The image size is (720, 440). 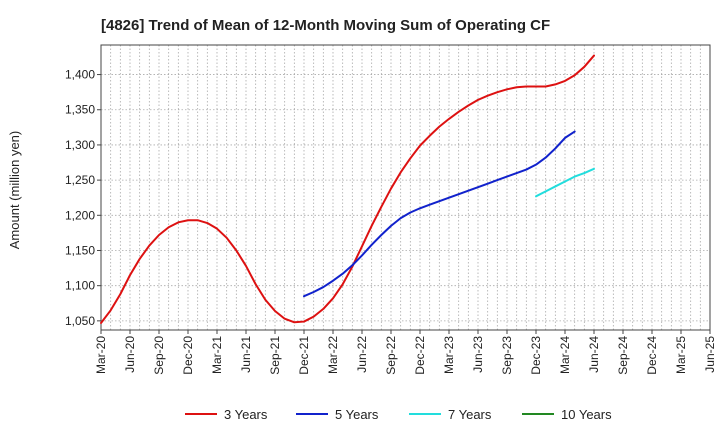 What do you see at coordinates (420, 355) in the screenshot?
I see `x-tick-label: Dec-22` at bounding box center [420, 355].